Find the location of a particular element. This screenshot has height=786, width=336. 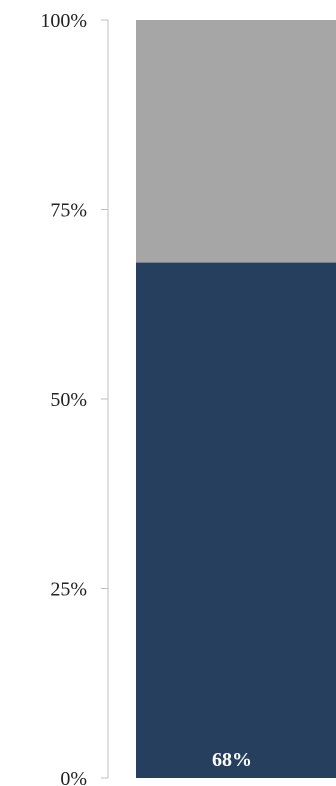

data-label-1: 68% is located at coordinates (232, 760).